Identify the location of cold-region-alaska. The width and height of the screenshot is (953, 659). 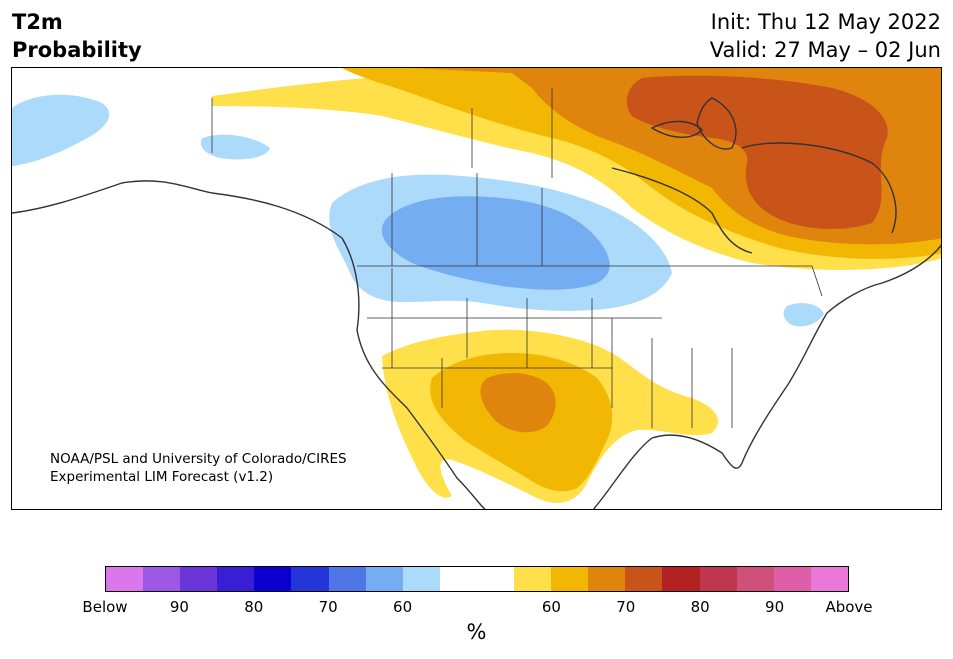
(61, 130).